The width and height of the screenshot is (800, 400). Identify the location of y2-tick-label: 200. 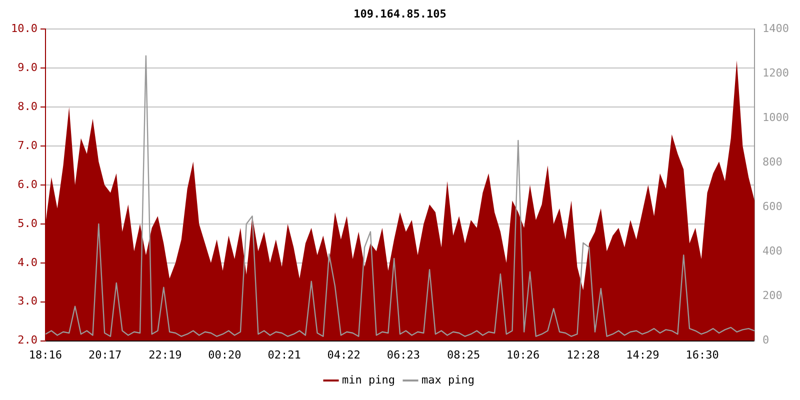
(772, 295).